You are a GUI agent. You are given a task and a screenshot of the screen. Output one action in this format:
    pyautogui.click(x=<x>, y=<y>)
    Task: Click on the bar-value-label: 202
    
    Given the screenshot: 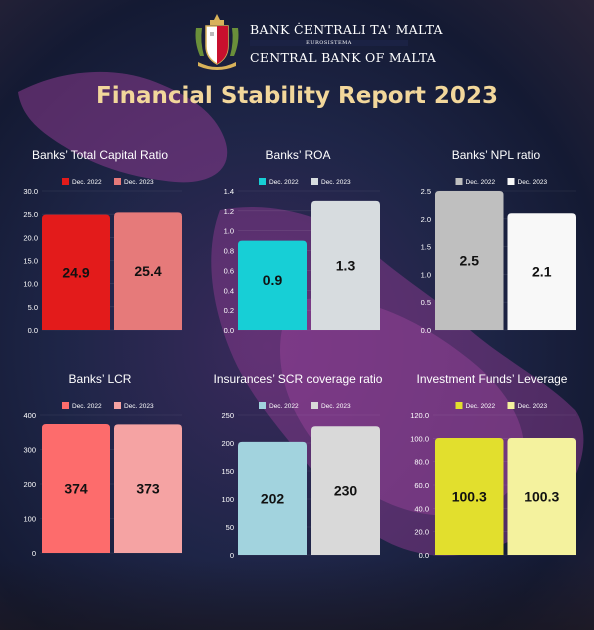 What is the action you would take?
    pyautogui.click(x=273, y=498)
    